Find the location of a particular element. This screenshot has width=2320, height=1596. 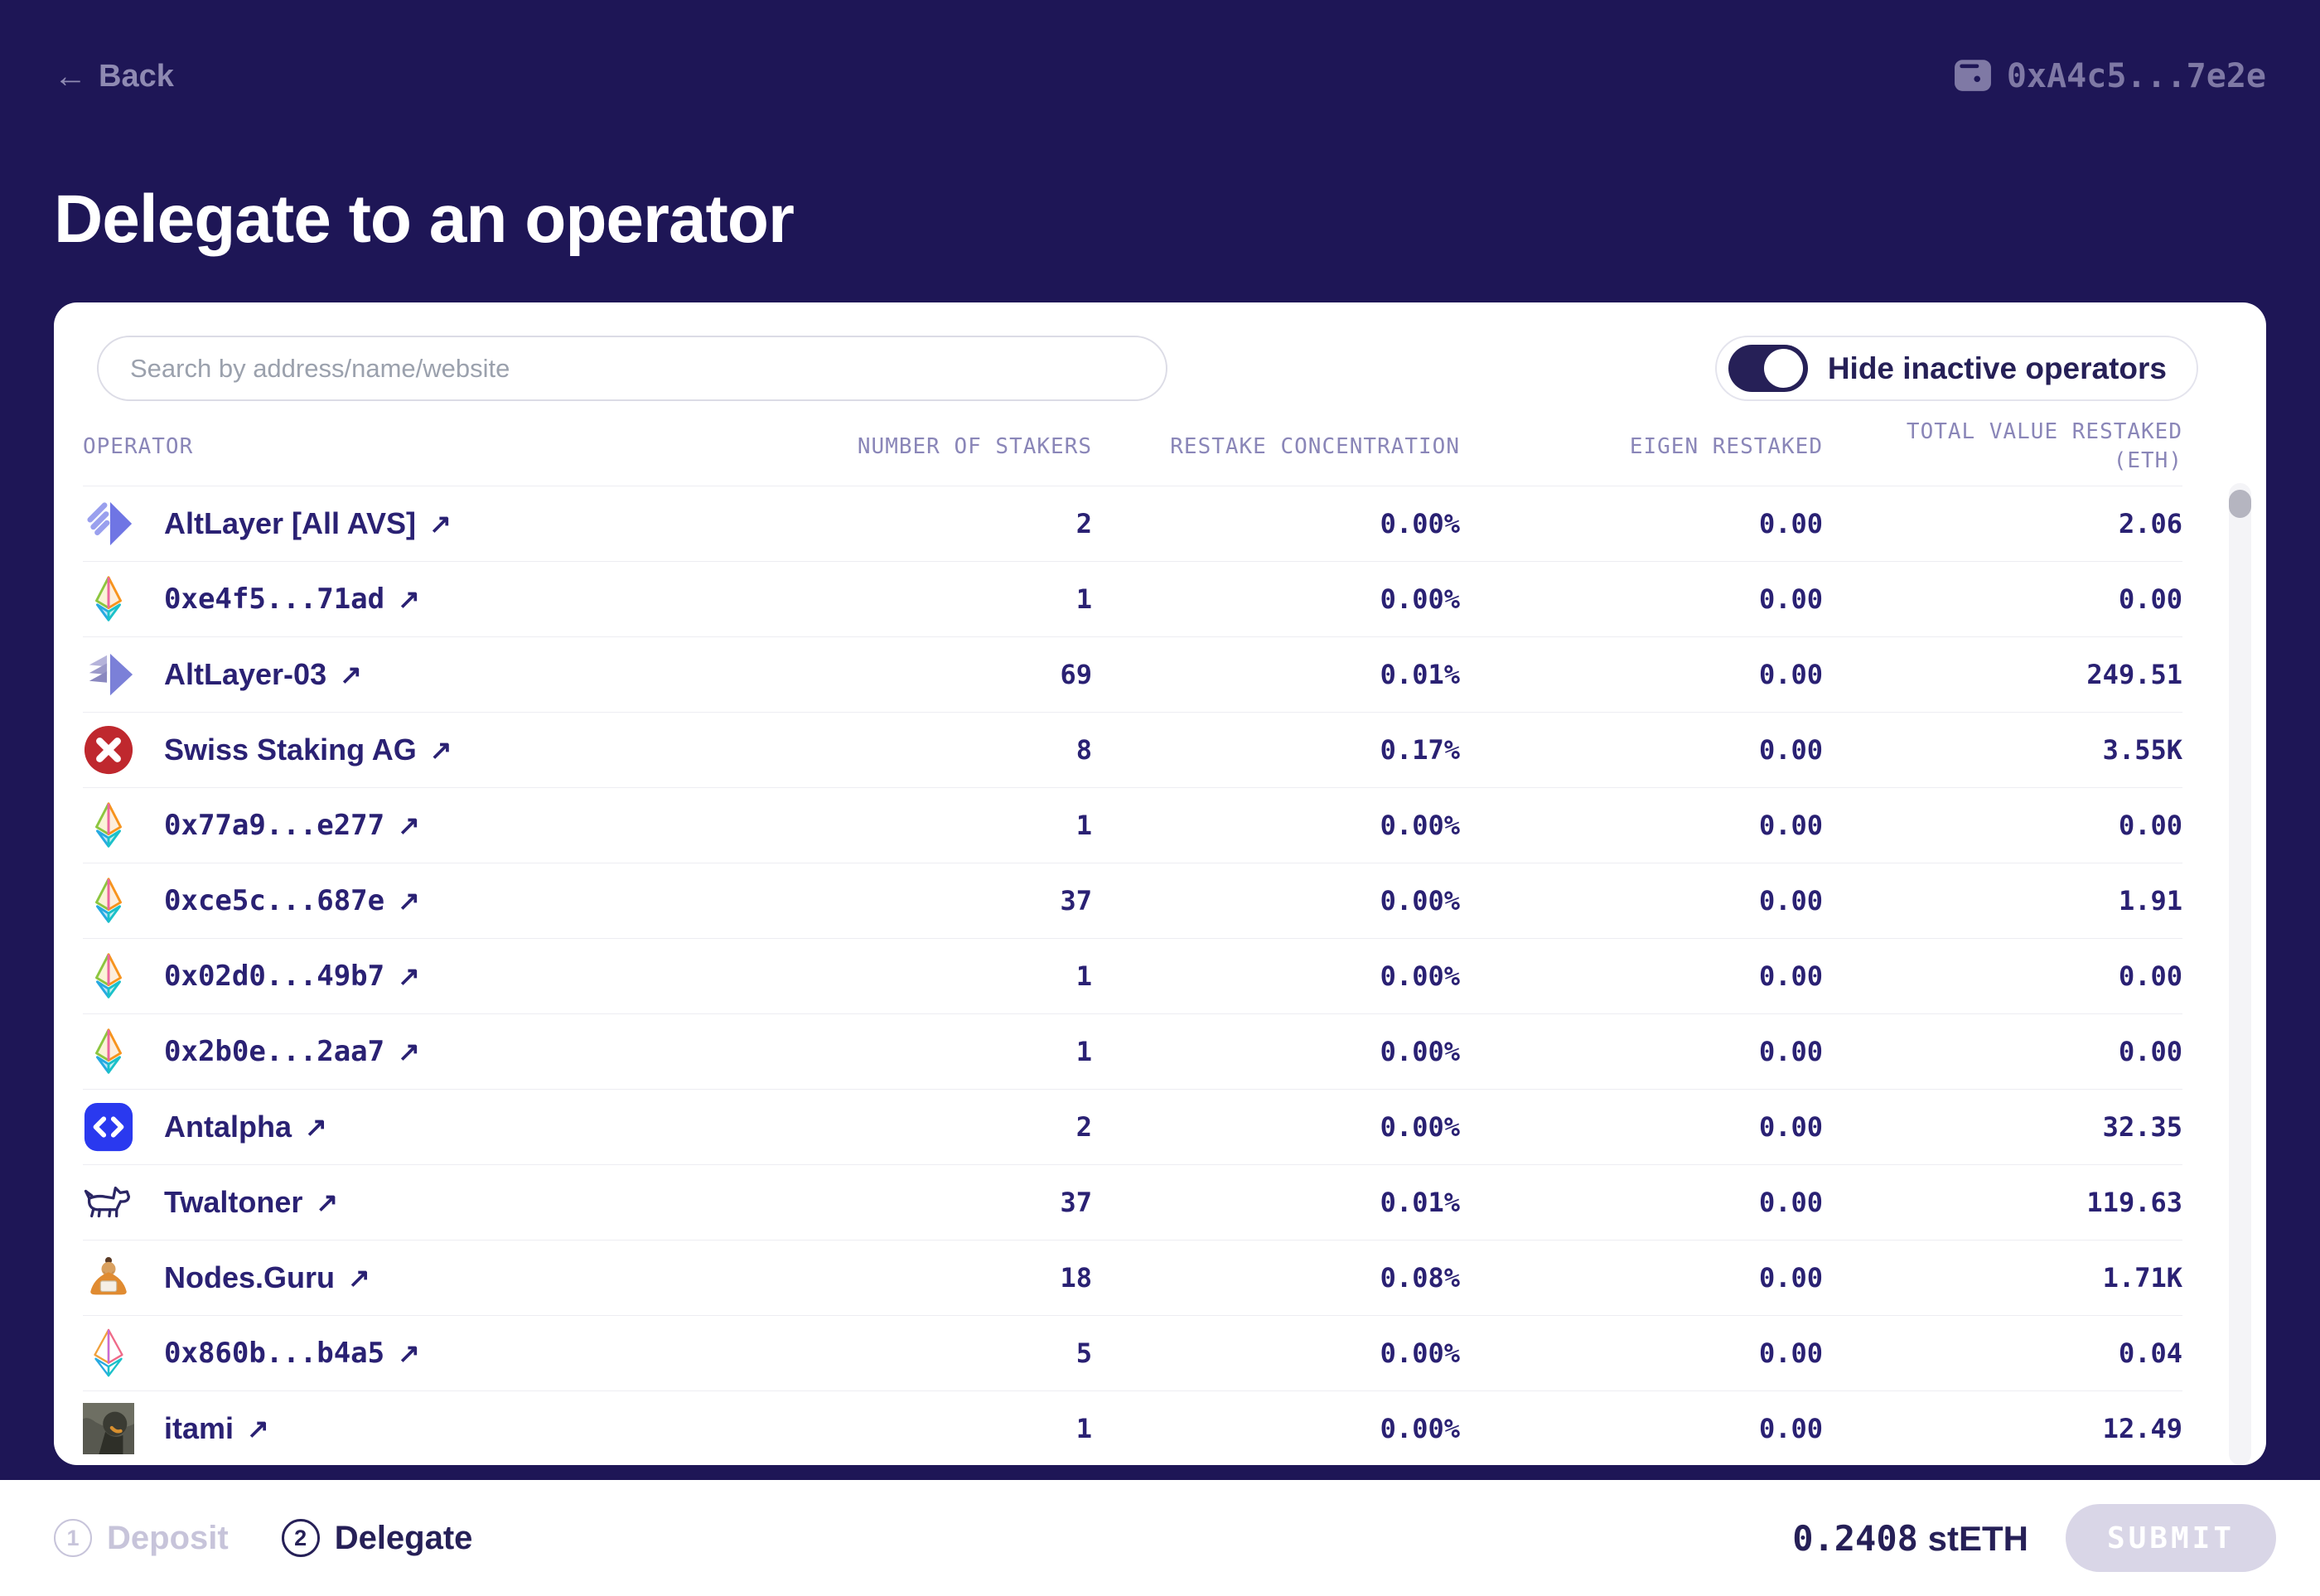

table-row: Swiss Staking AG 8 0.17% 0.00 3.55K is located at coordinates (1133, 751).